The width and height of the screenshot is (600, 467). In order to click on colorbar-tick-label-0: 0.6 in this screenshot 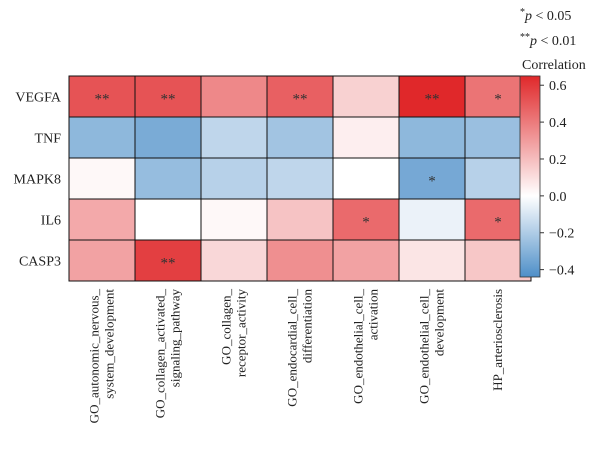, I will do `click(558, 86)`.